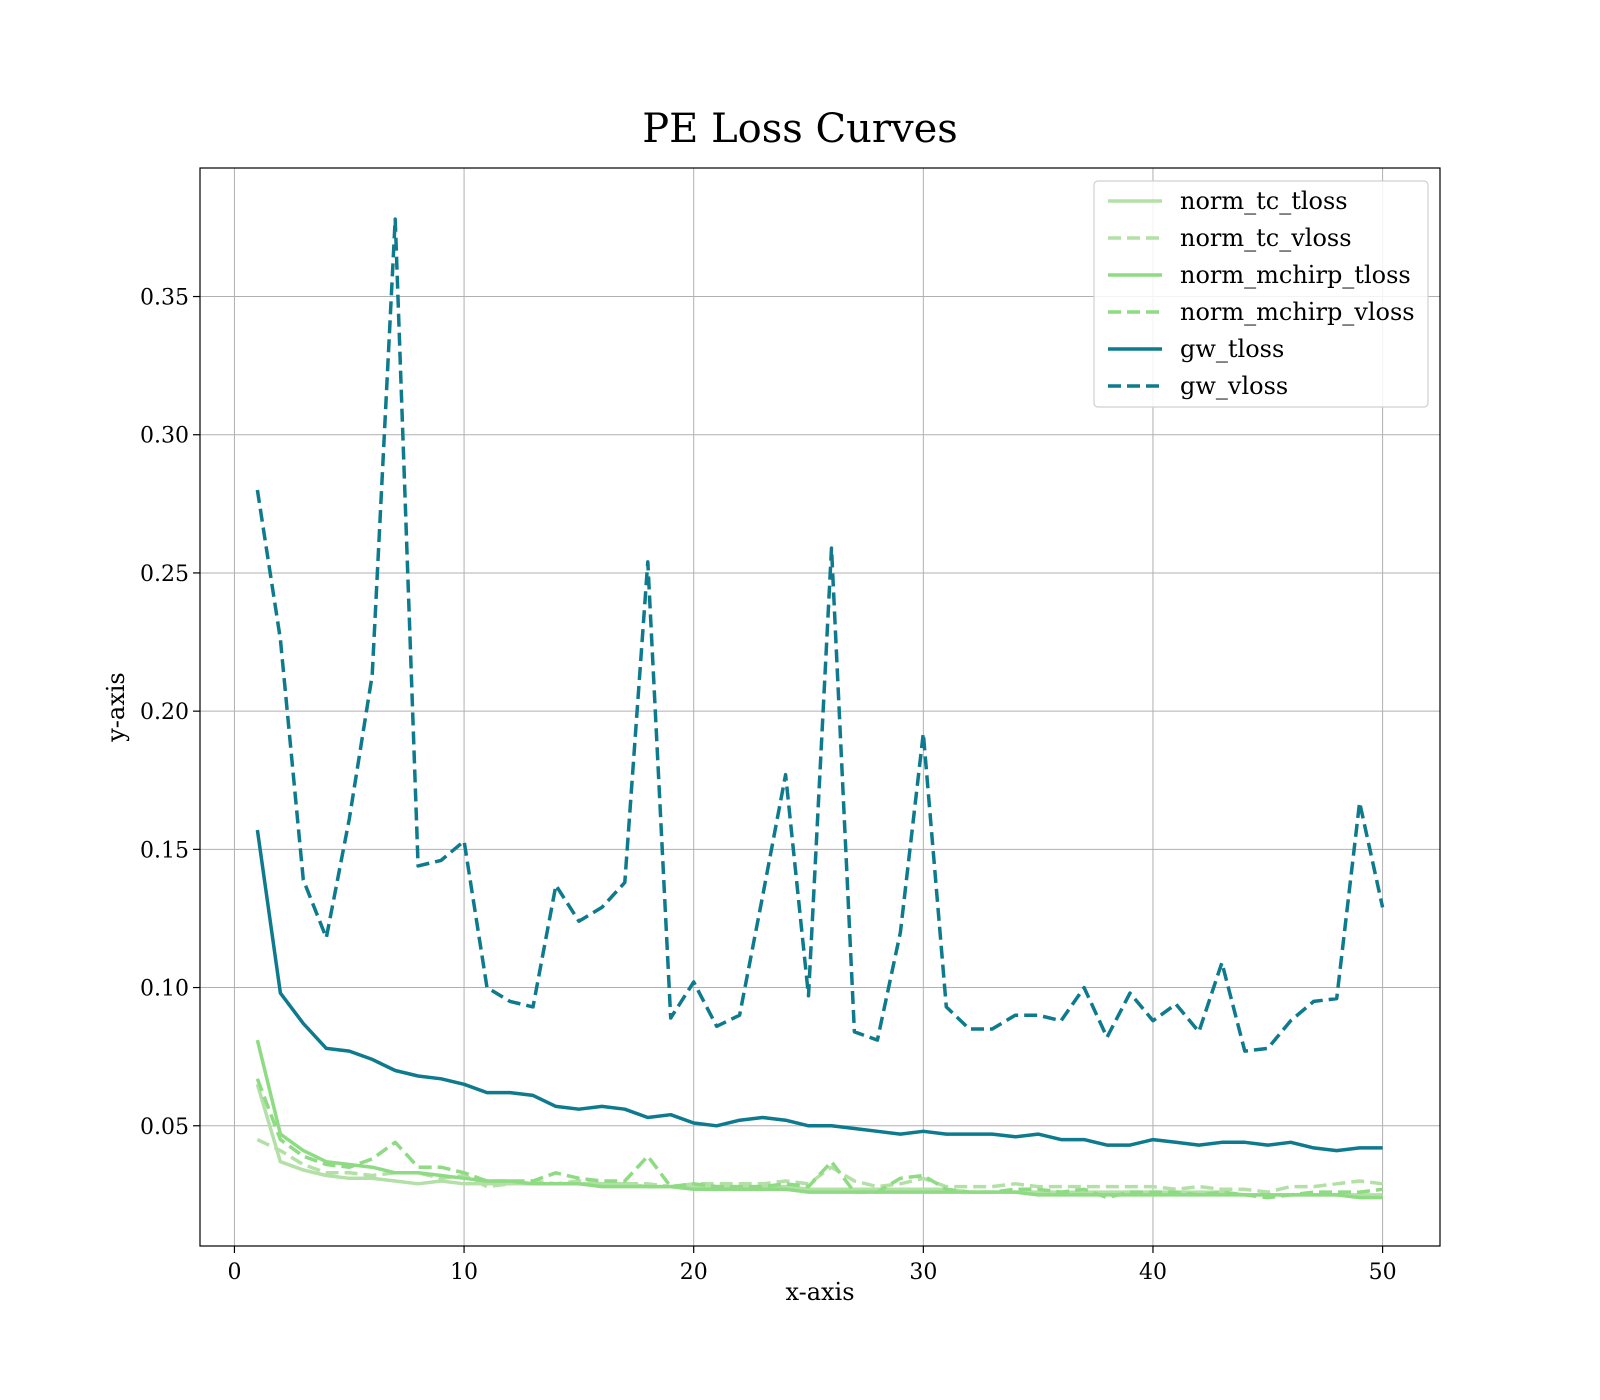  Describe the element at coordinates (234, 1272) in the screenshot. I see `x-tick-label: 0` at that location.